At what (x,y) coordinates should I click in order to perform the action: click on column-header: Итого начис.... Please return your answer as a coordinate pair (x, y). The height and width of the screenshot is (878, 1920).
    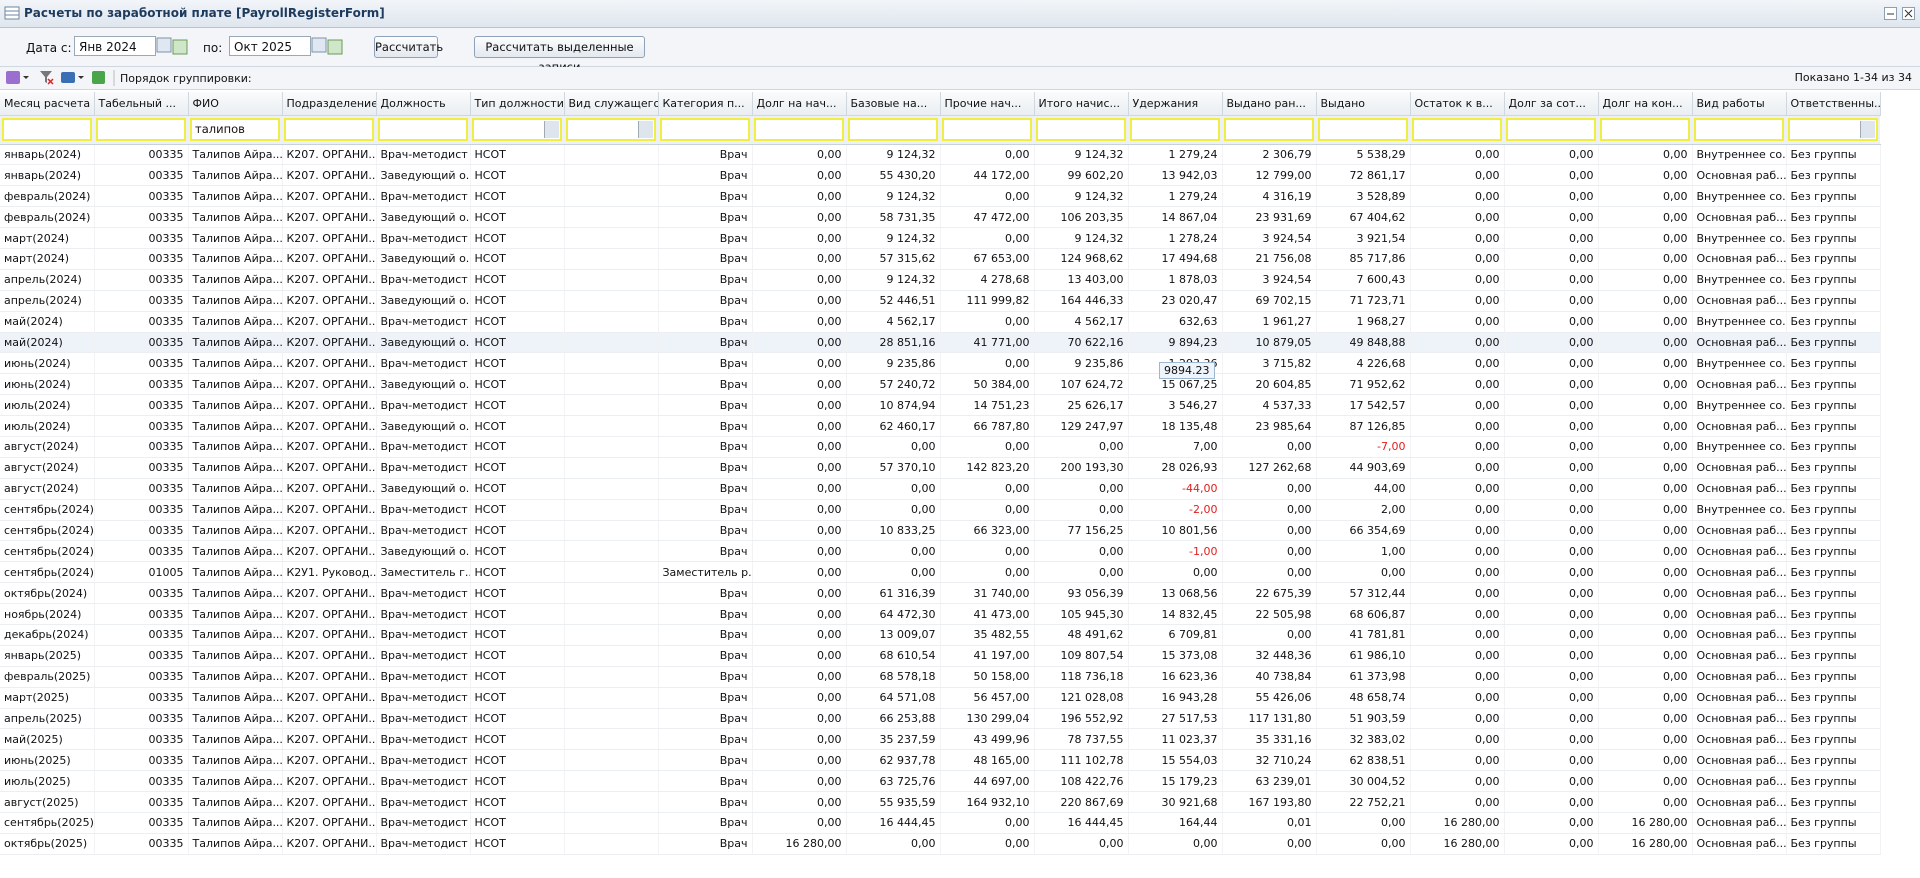
    Looking at the image, I should click on (1081, 104).